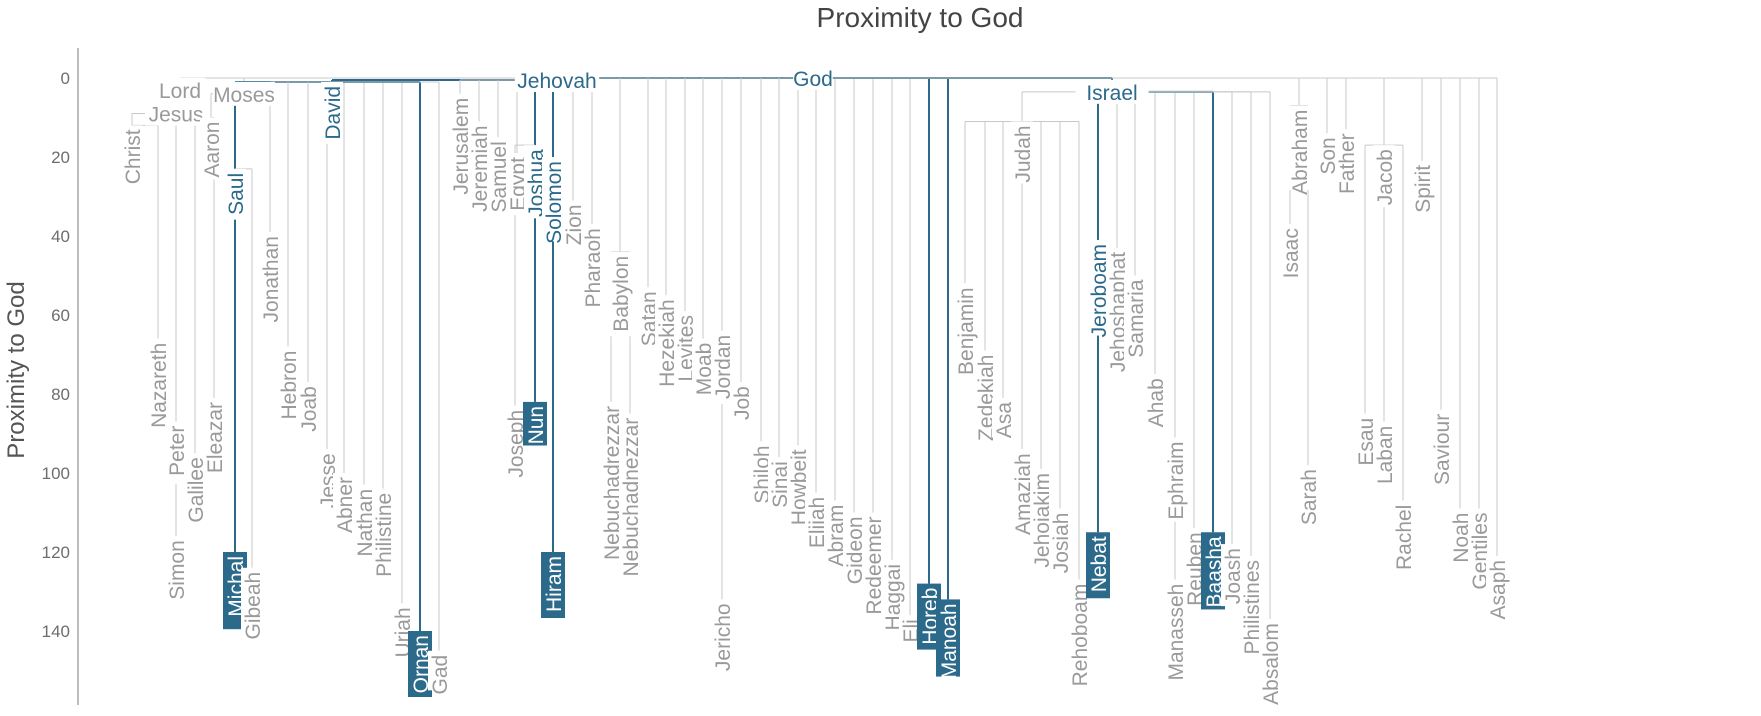 The image size is (1761, 716). I want to click on node-label-bg-philistines, so click(1251, 620).